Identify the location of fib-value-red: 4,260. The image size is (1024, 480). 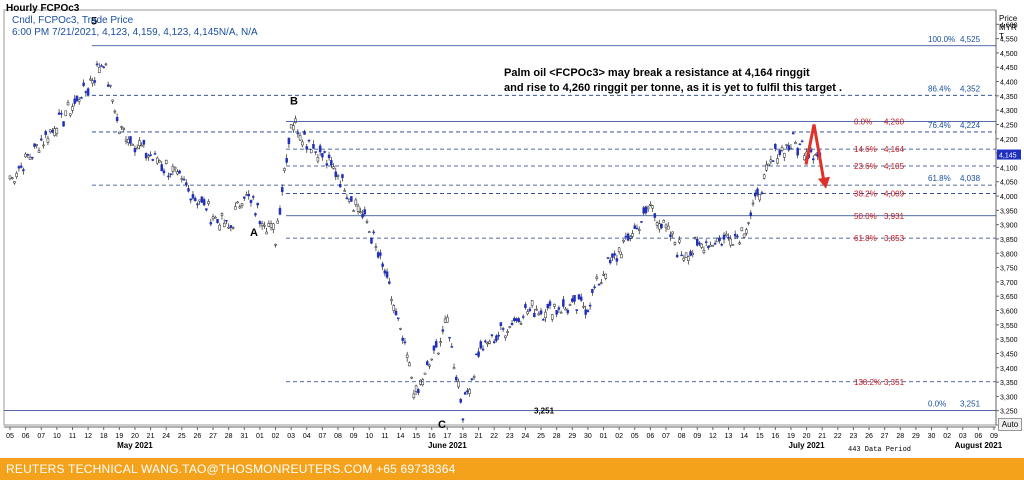
(894, 122).